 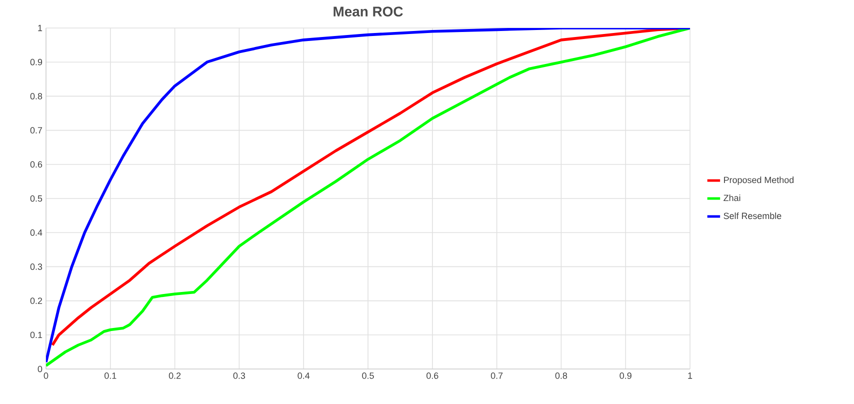 What do you see at coordinates (174, 375) in the screenshot?
I see `x-tick-label: 0.2` at bounding box center [174, 375].